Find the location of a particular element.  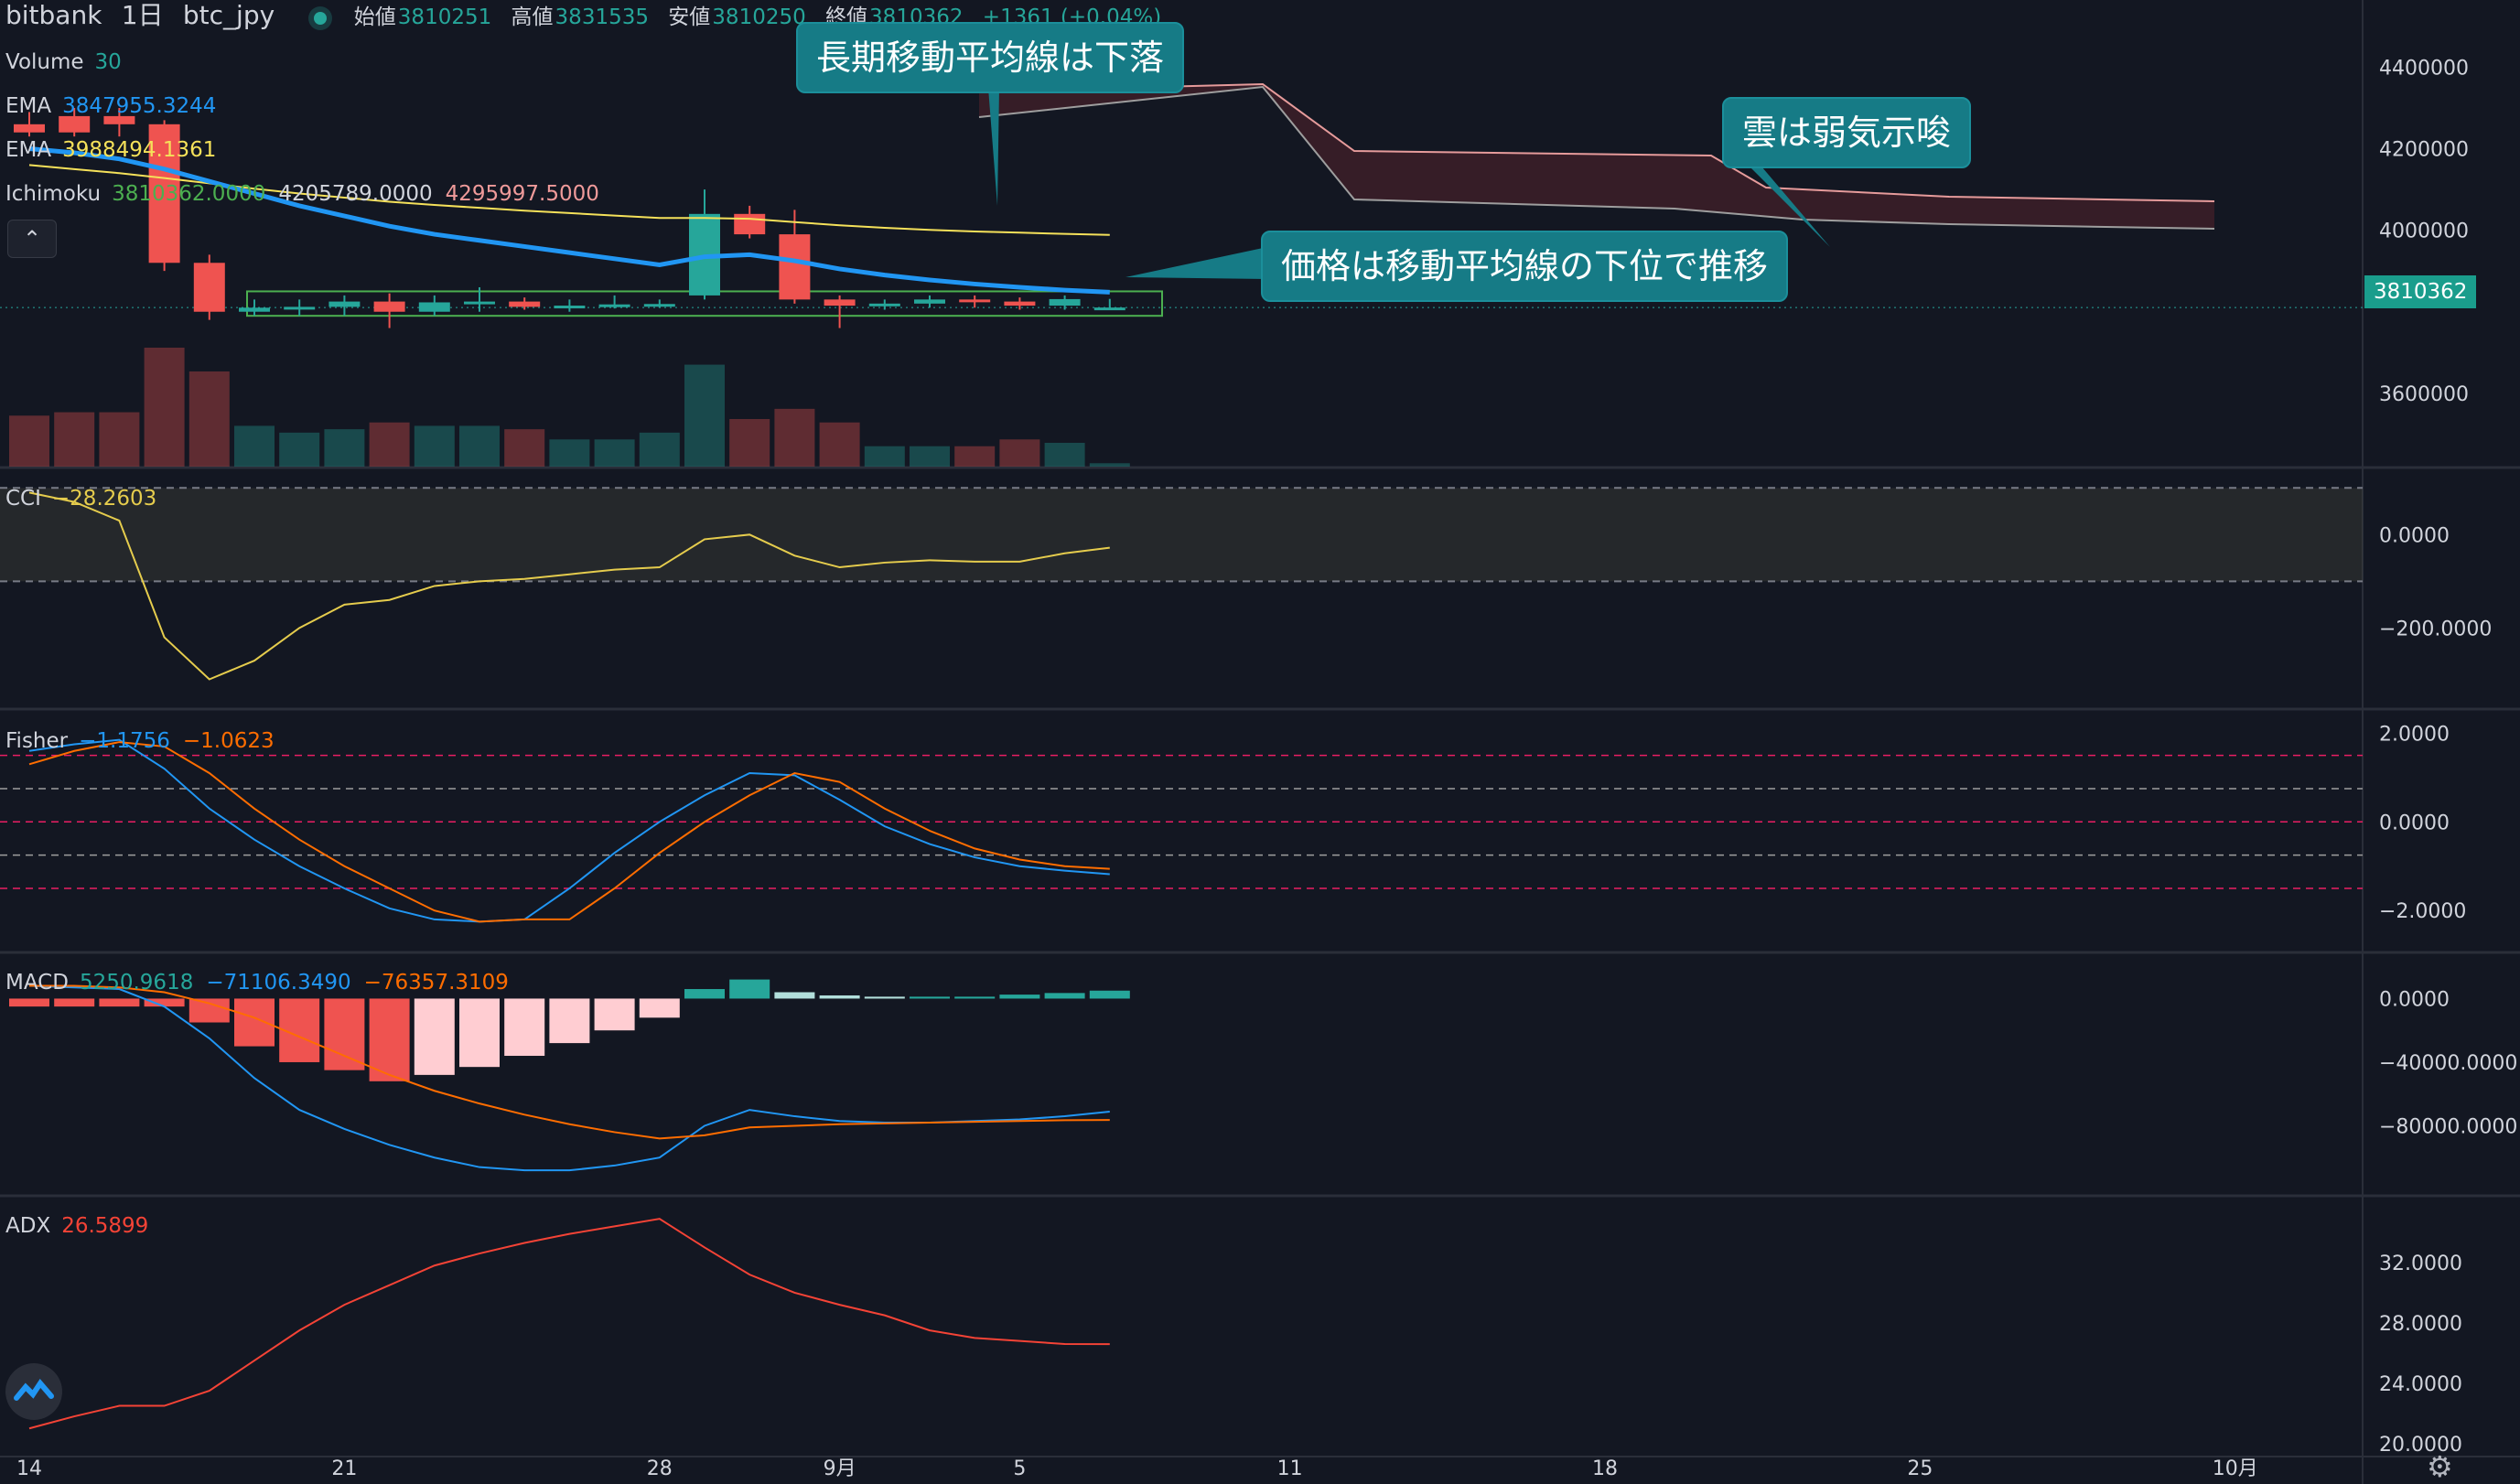

senkou-span-a-line is located at coordinates (1596, 142).